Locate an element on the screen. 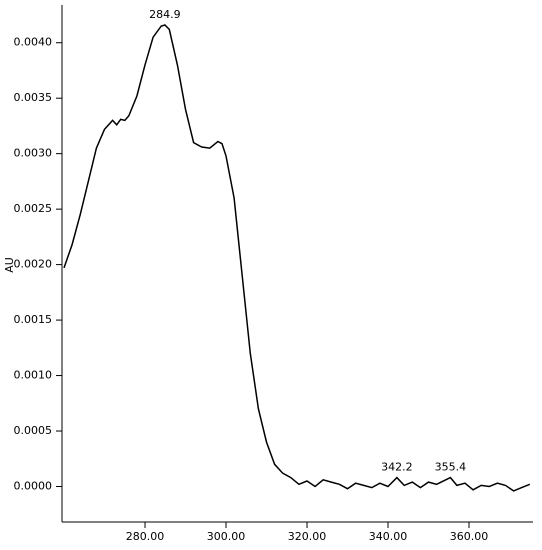 The image size is (542, 550). x-tick-label: 320.00 is located at coordinates (307, 536).